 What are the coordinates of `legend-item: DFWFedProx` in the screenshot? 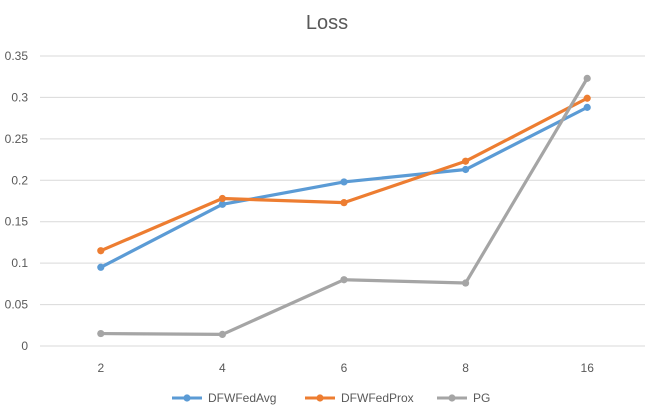 It's located at (359, 398).